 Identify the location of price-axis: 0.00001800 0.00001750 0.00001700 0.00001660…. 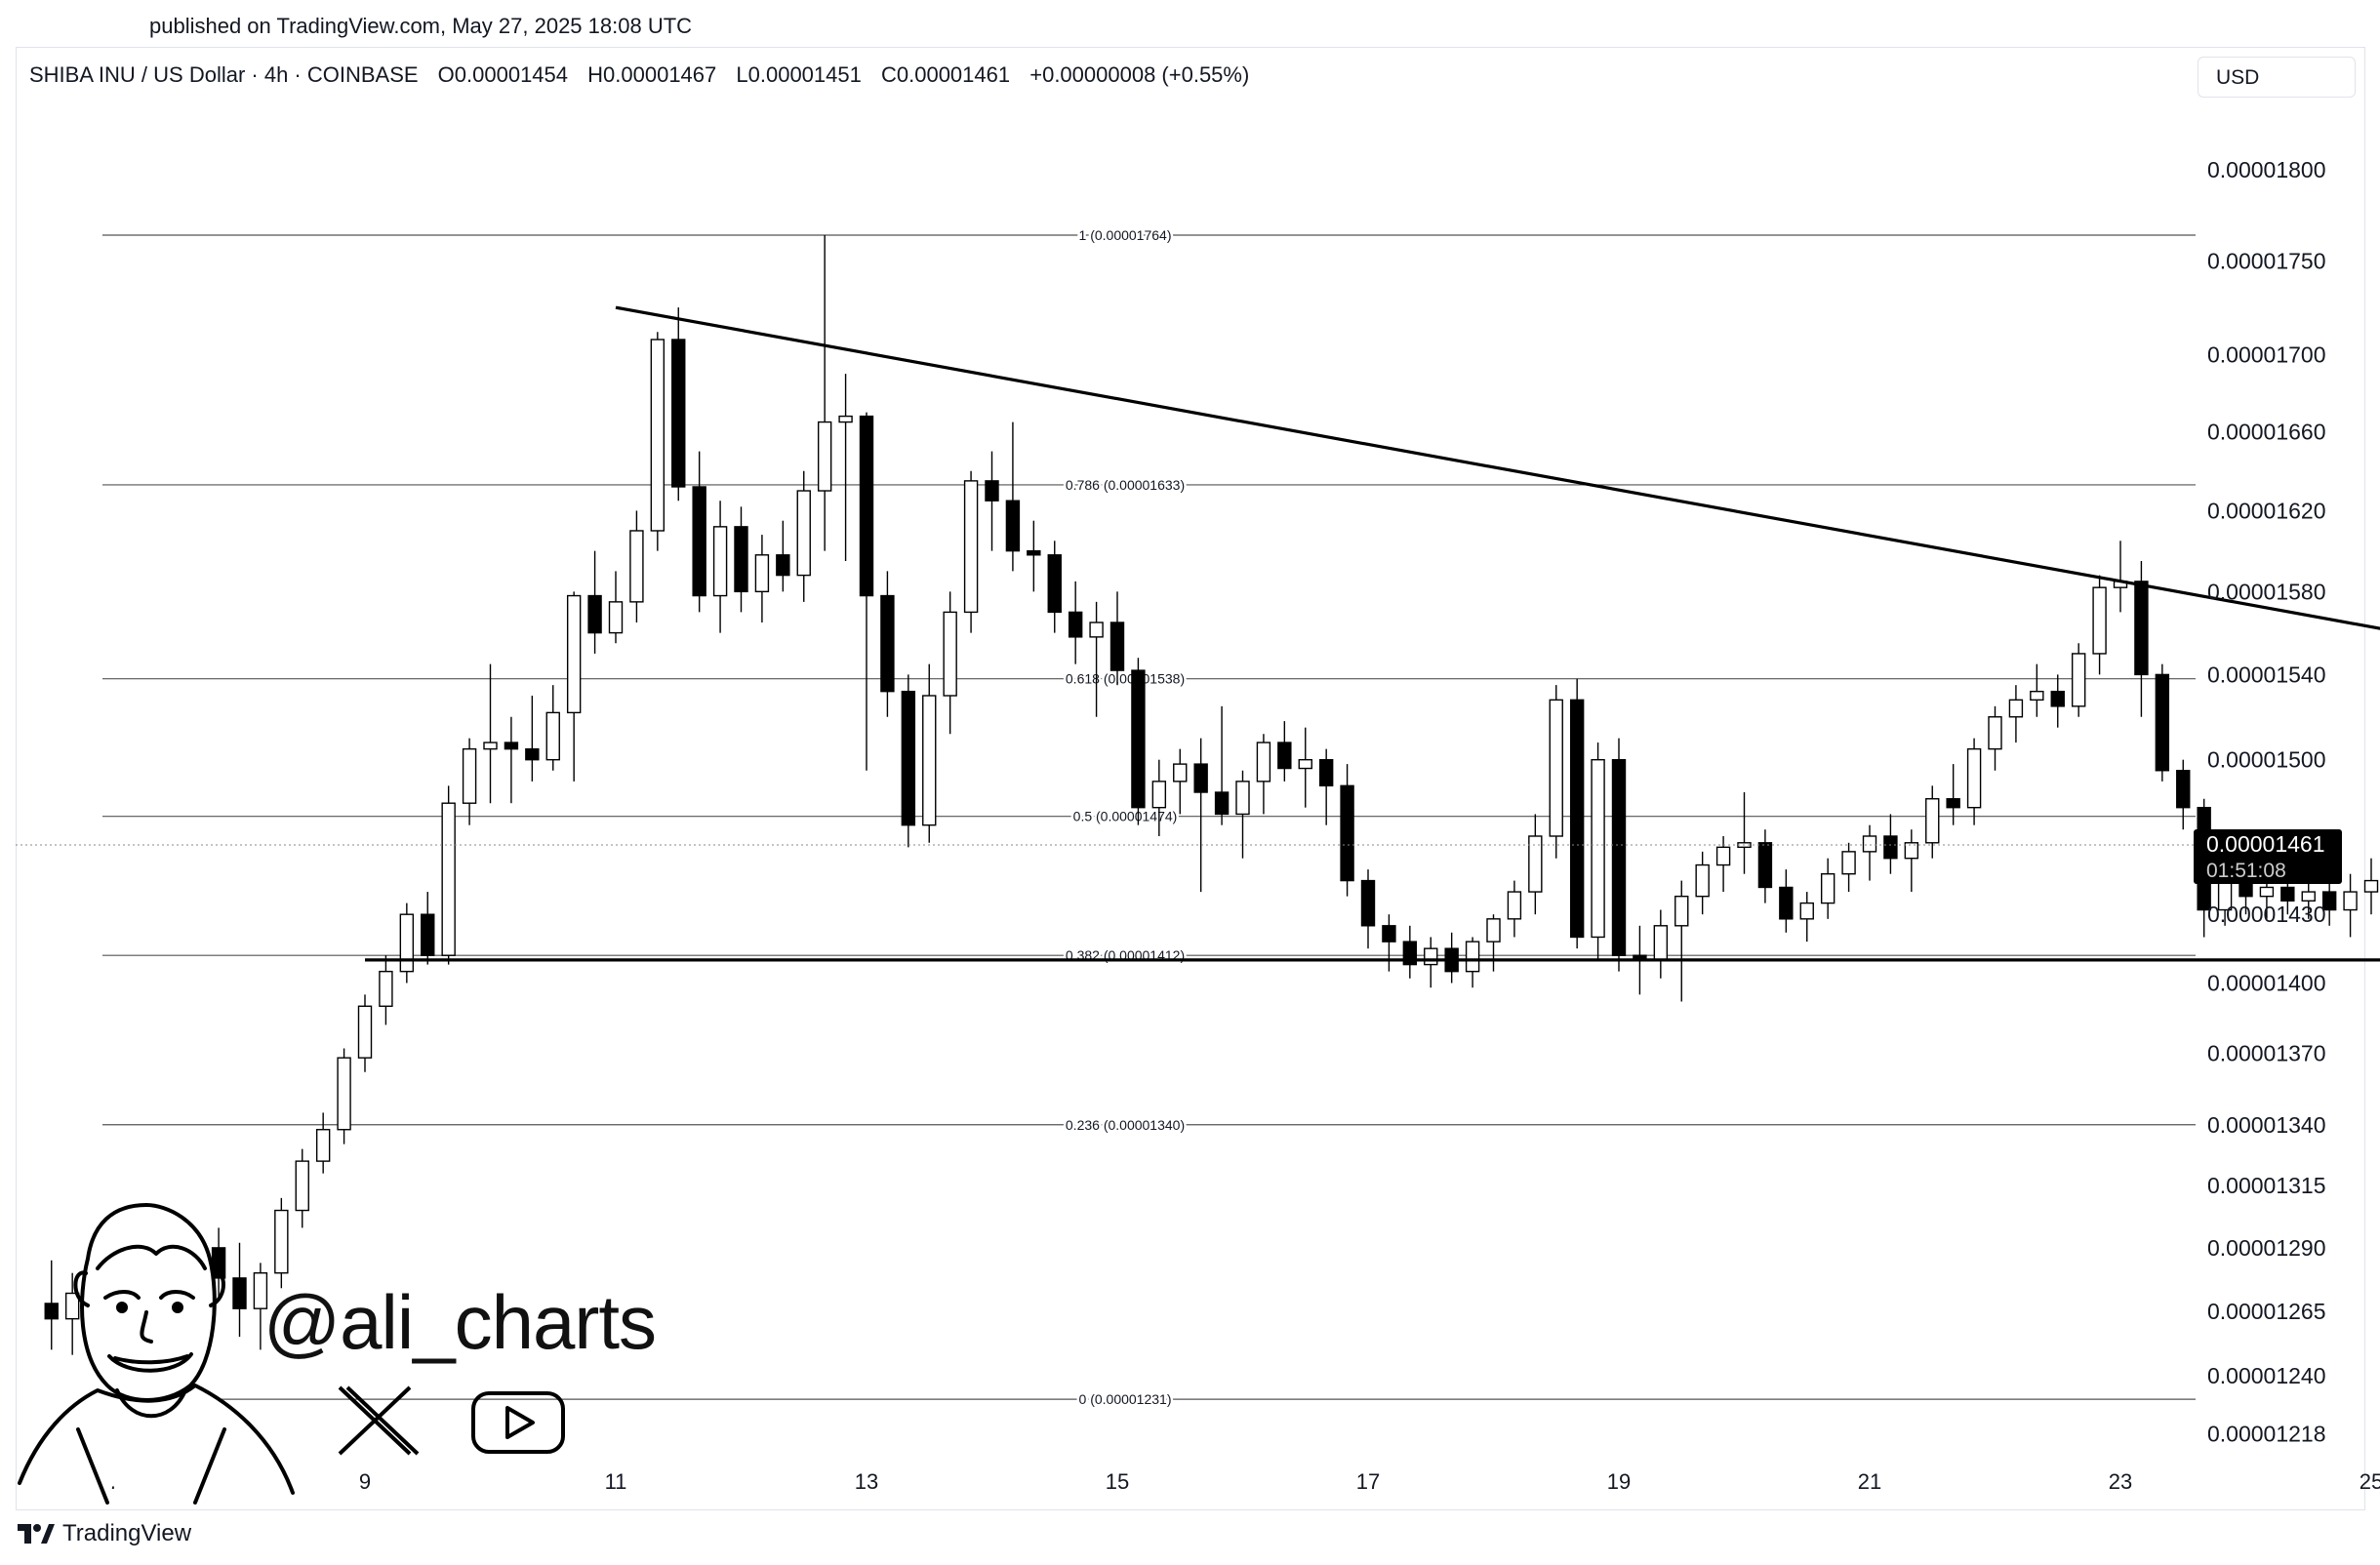
(2266, 801).